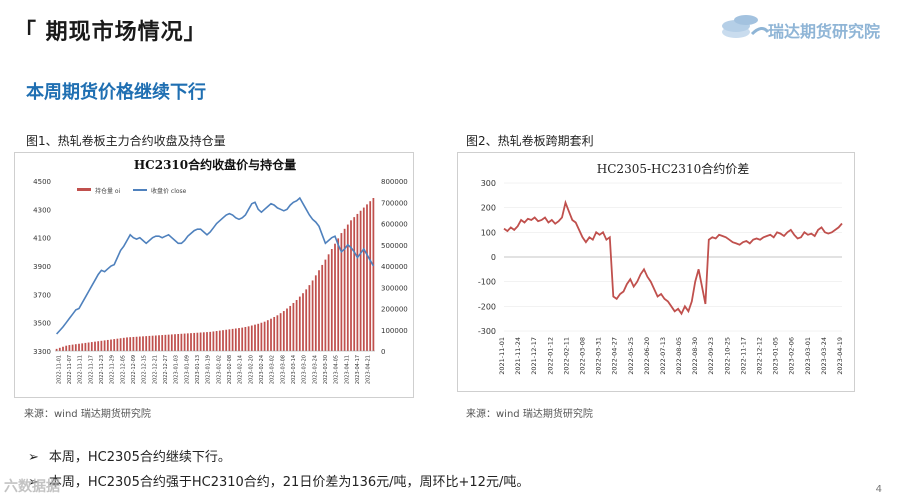 Image resolution: width=900 pixels, height=503 pixels. Describe the element at coordinates (42, 295) in the screenshot. I see `left-tick-label: 3700` at that location.